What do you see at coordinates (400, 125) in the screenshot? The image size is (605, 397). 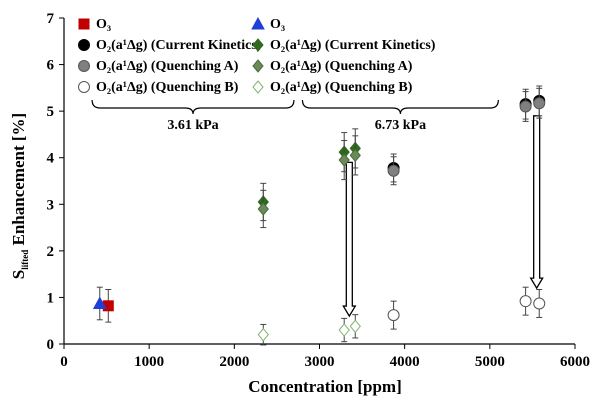 I see `pressure-label: 6.73 kPa` at bounding box center [400, 125].